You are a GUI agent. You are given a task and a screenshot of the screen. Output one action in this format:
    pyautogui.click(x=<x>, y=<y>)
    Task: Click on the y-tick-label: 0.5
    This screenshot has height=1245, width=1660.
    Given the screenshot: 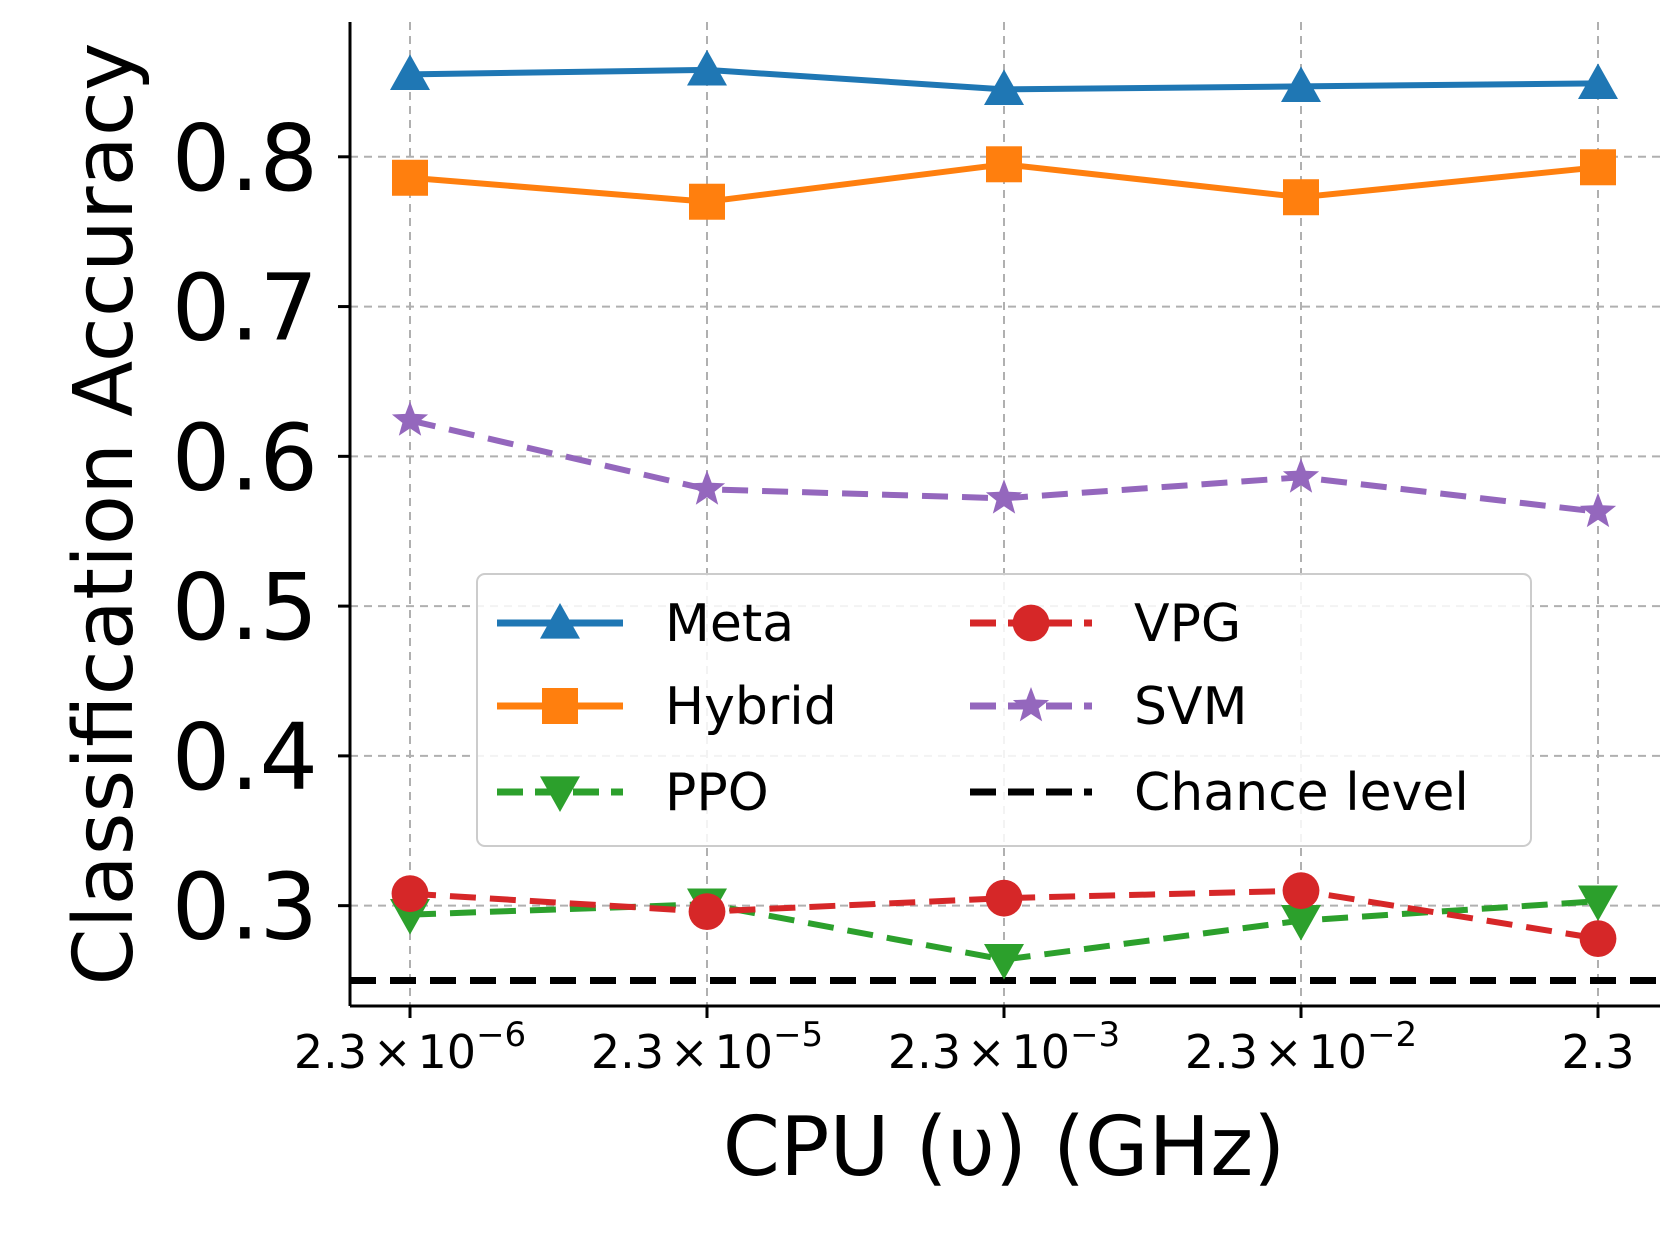 What is the action you would take?
    pyautogui.click(x=245, y=607)
    